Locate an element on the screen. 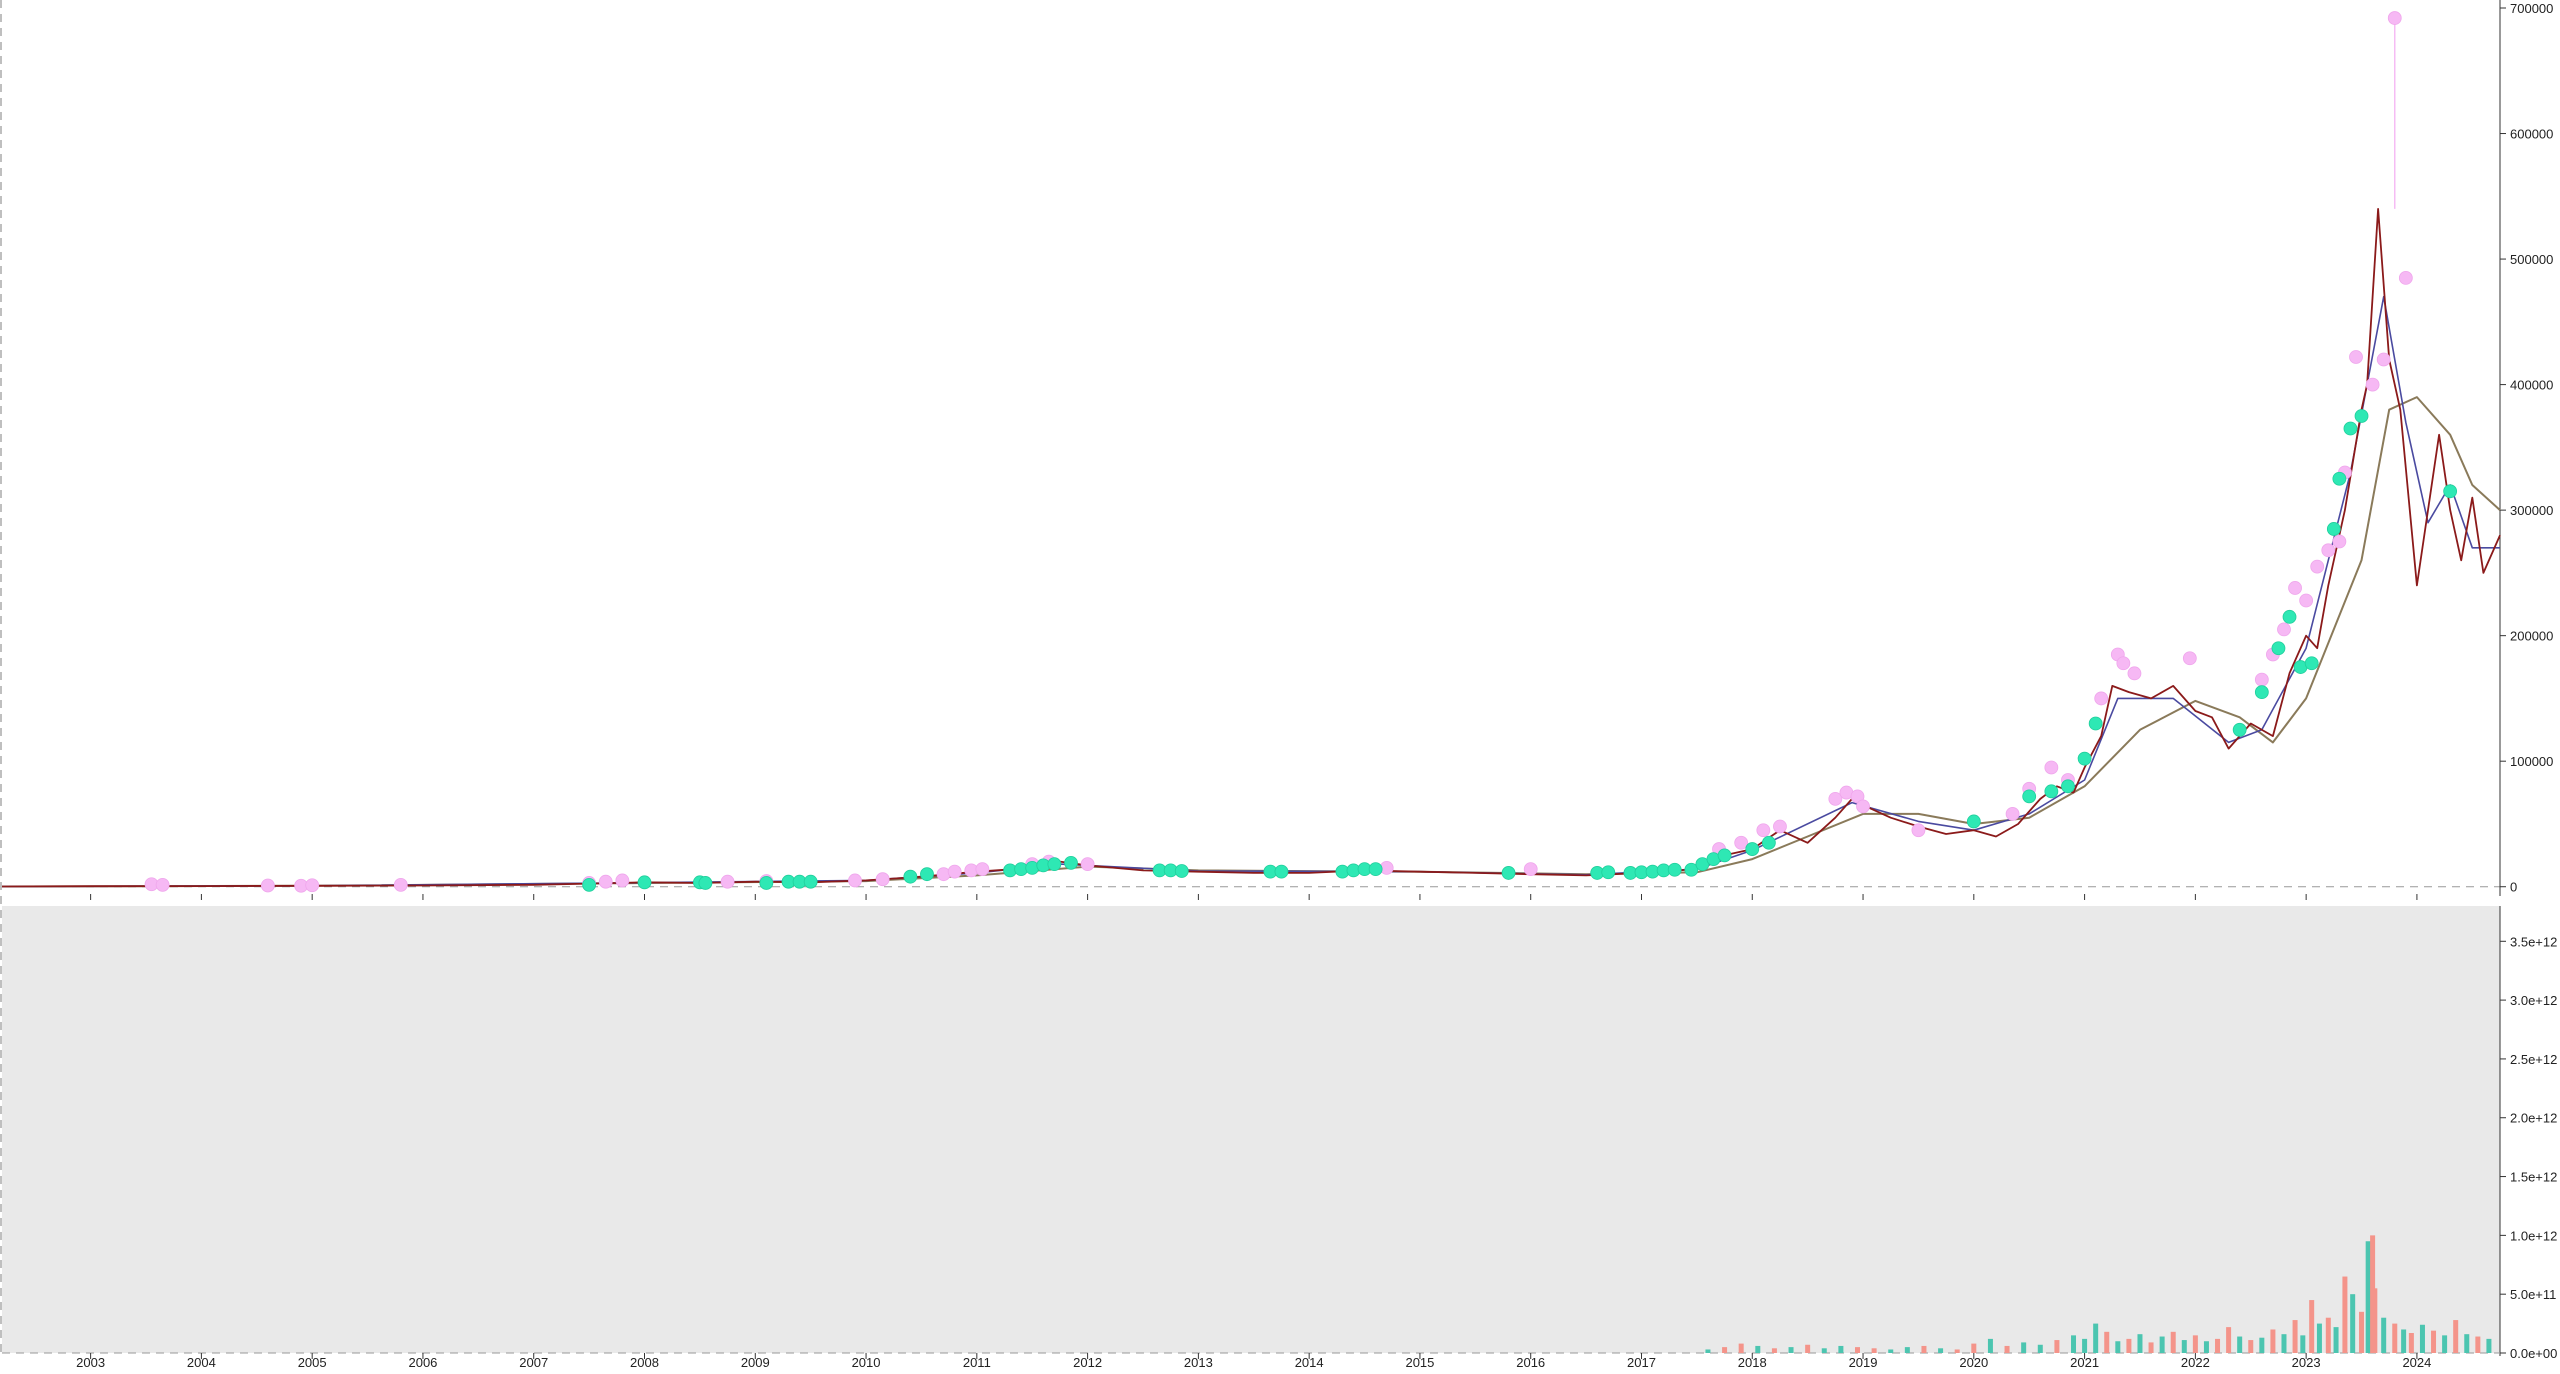 This screenshot has height=1374, width=2560. price-y-tick-label: 0 is located at coordinates (2513, 887).